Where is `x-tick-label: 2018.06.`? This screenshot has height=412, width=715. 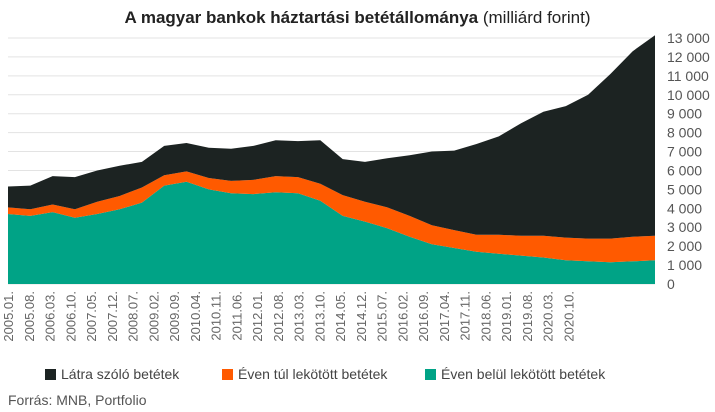
x-tick-label: 2018.06. is located at coordinates (485, 316).